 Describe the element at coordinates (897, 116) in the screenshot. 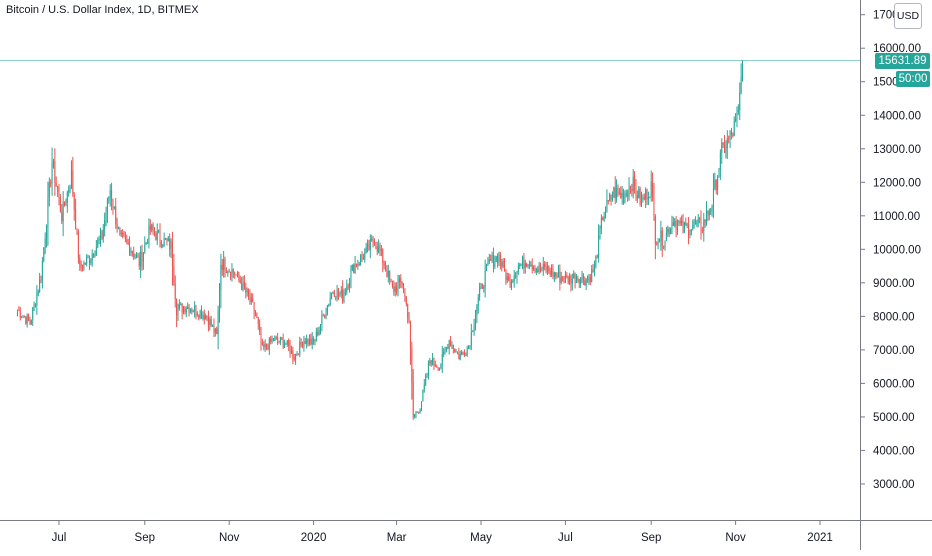

I see `price-tick-label: 14000.00` at that location.